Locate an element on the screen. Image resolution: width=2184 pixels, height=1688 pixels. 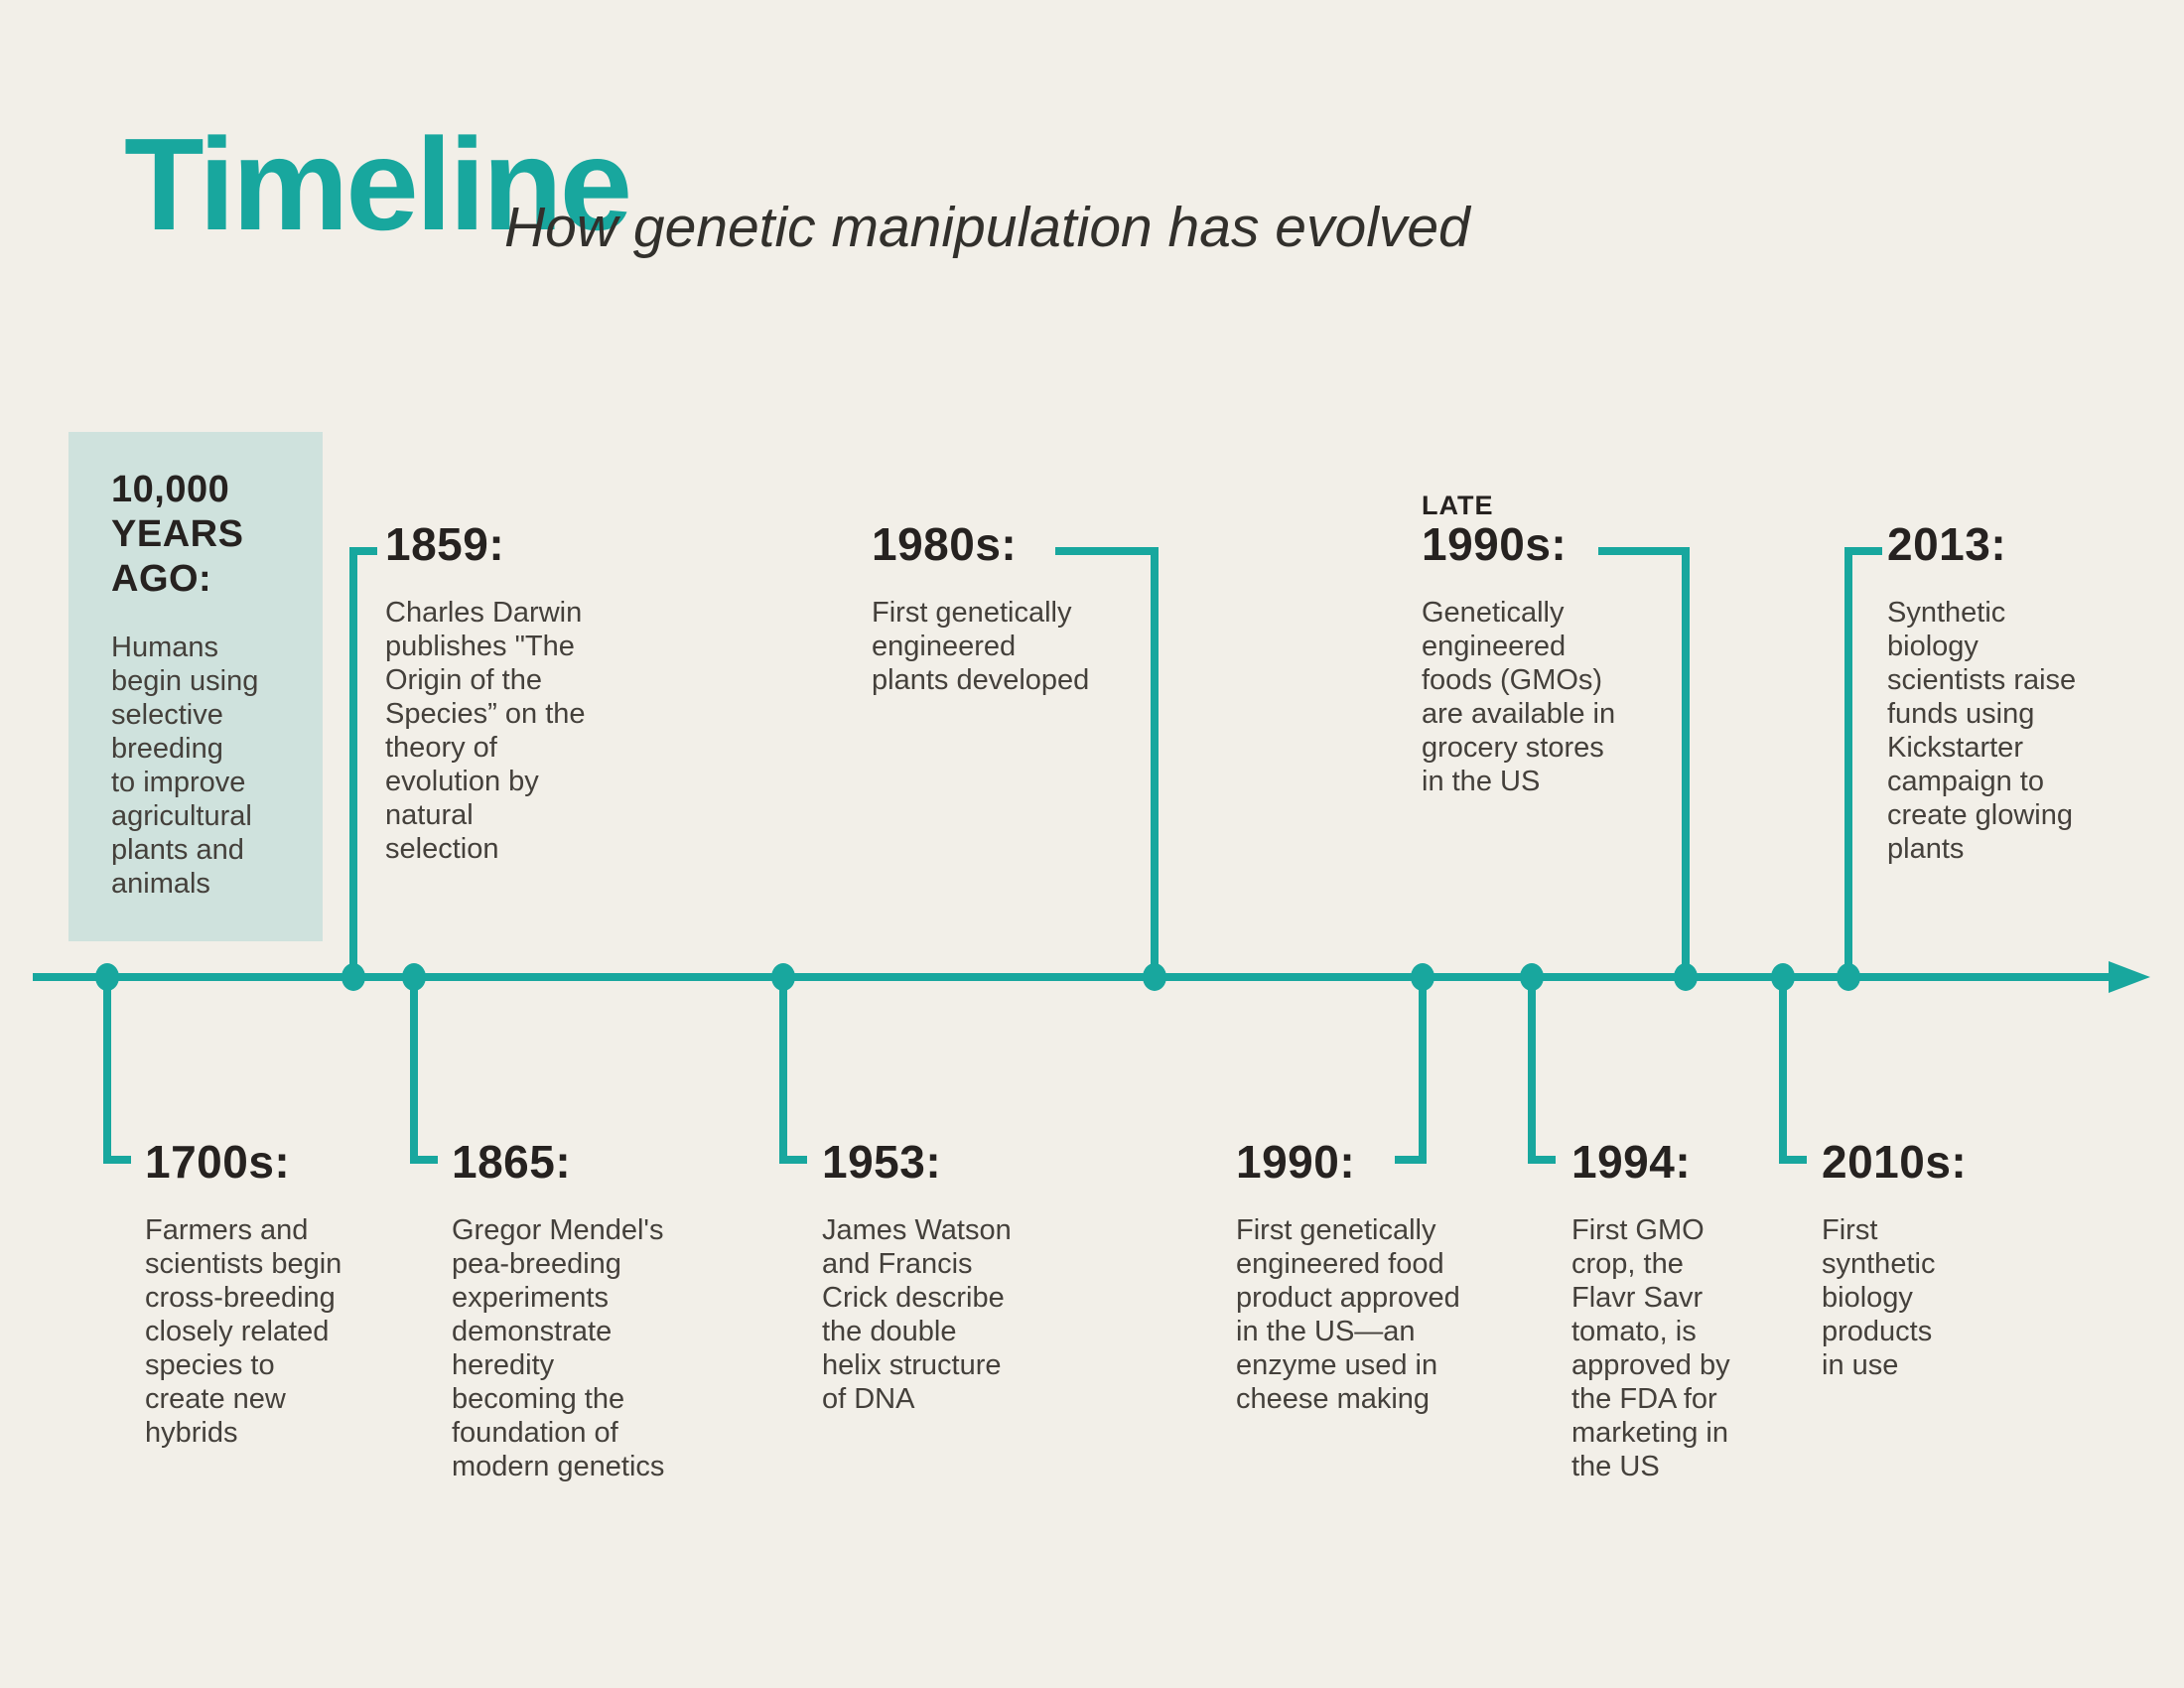
connector-late1990s-horizontal is located at coordinates (1644, 551).